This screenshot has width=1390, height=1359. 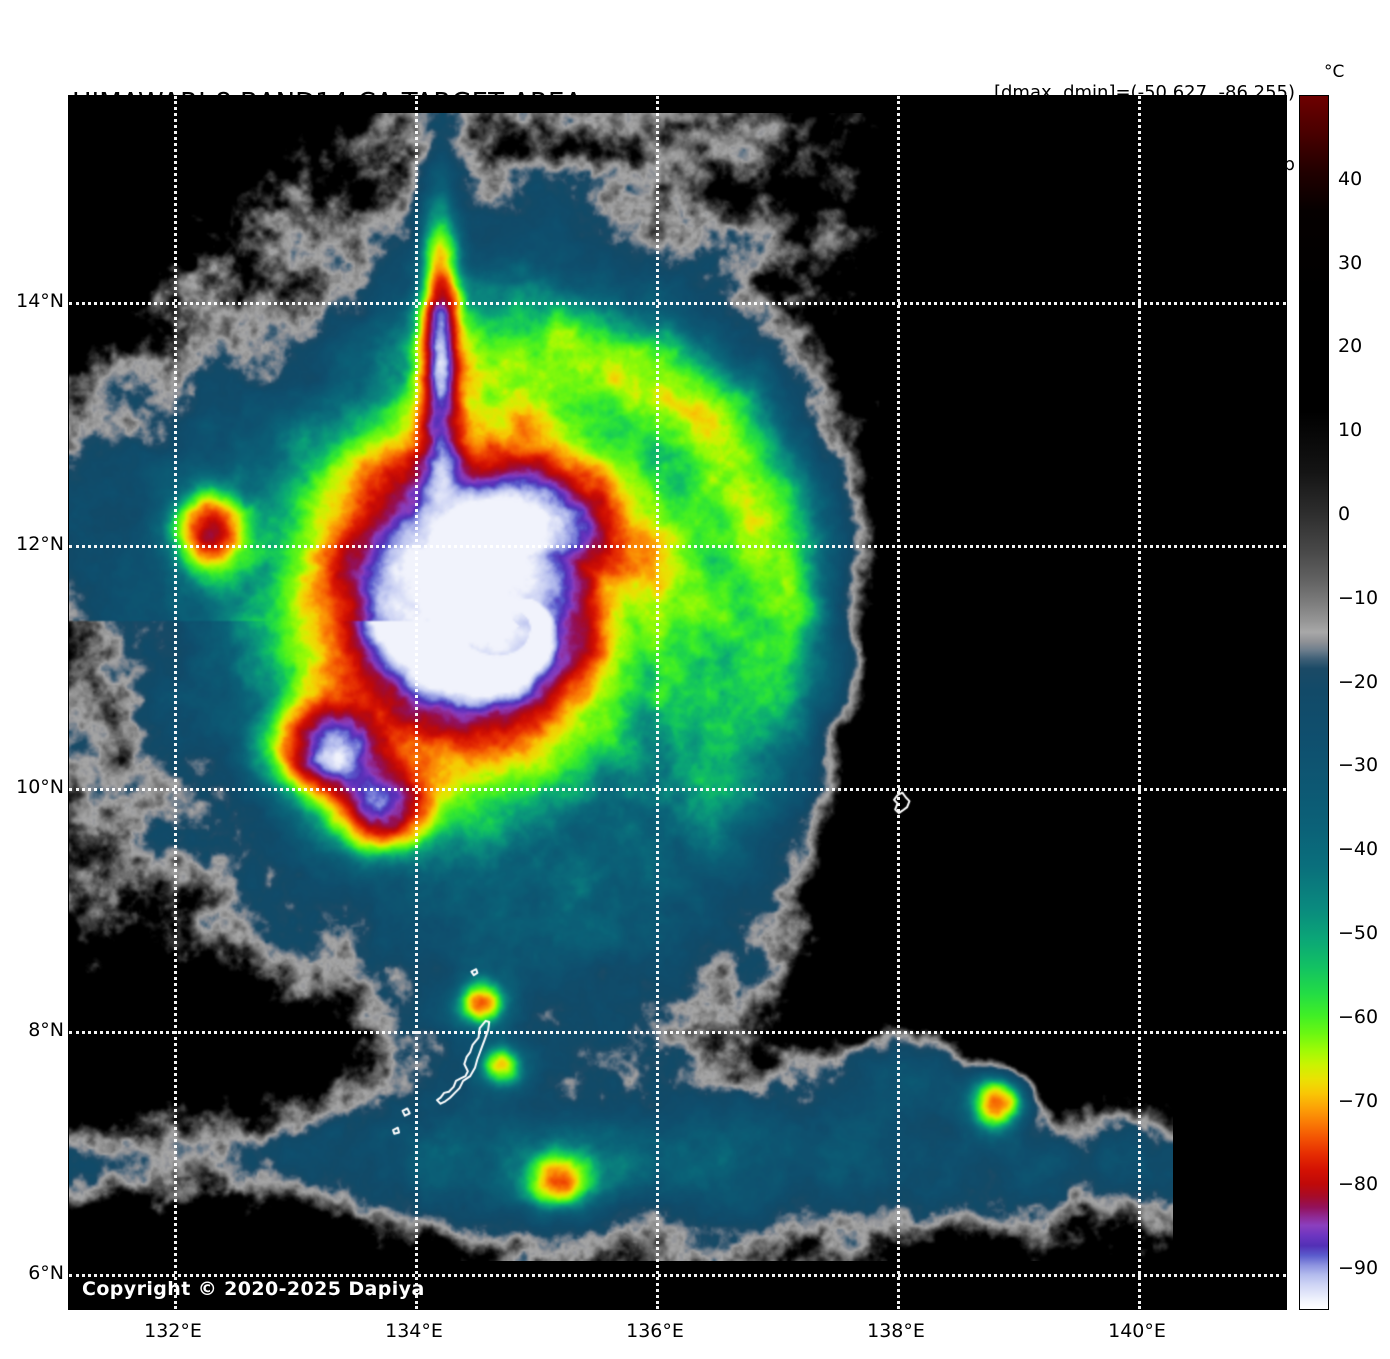 I want to click on x-axis-tick-140: 140°E, so click(x=1137, y=1331).